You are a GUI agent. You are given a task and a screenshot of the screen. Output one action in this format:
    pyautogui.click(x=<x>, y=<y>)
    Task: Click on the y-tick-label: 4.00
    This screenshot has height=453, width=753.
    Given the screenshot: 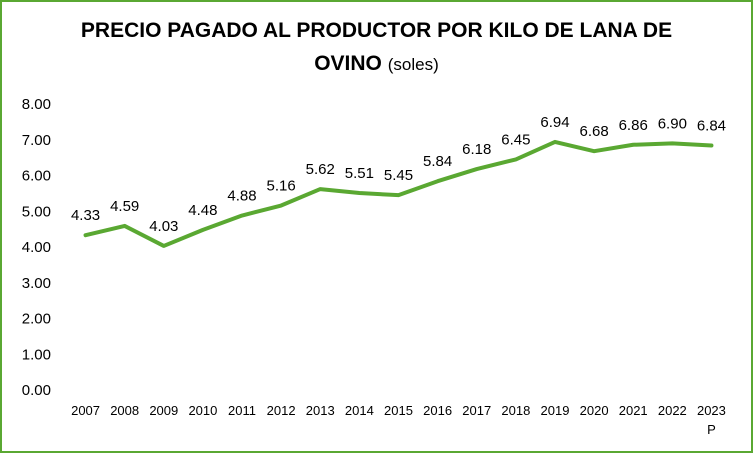 What is the action you would take?
    pyautogui.click(x=36, y=247)
    